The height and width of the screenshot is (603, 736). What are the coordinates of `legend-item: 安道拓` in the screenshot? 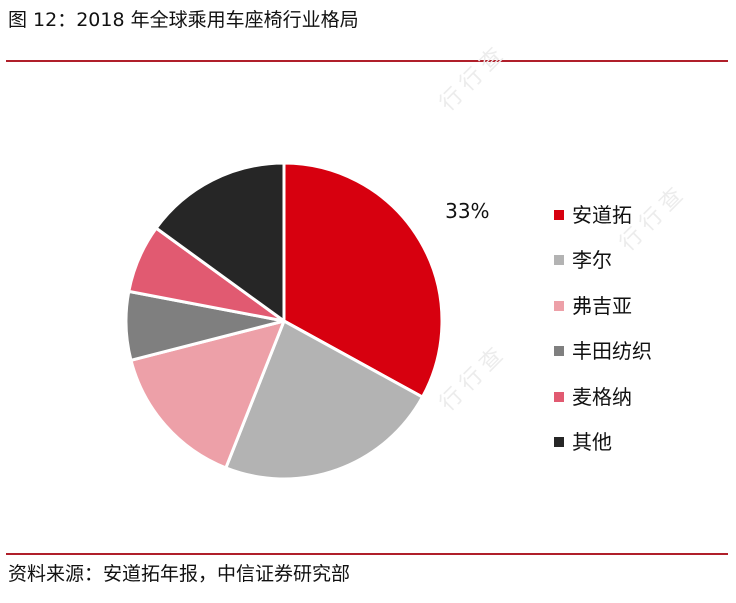 It's located at (603, 215).